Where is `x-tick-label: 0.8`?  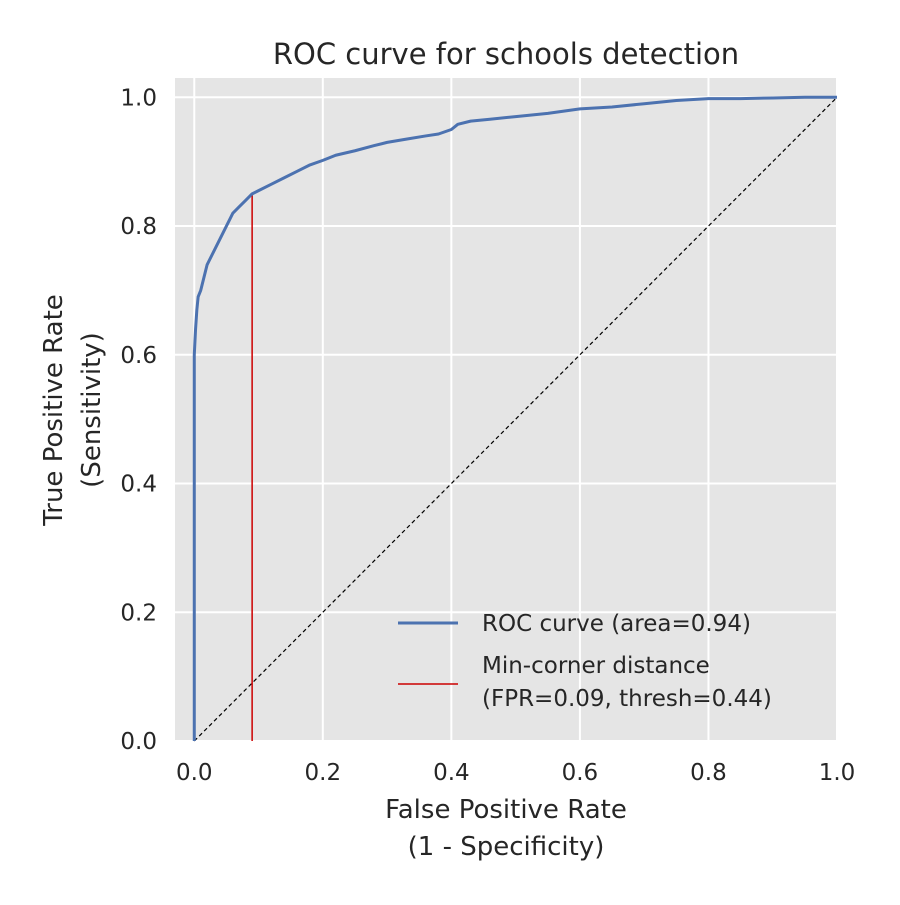
x-tick-label: 0.8 is located at coordinates (708, 773).